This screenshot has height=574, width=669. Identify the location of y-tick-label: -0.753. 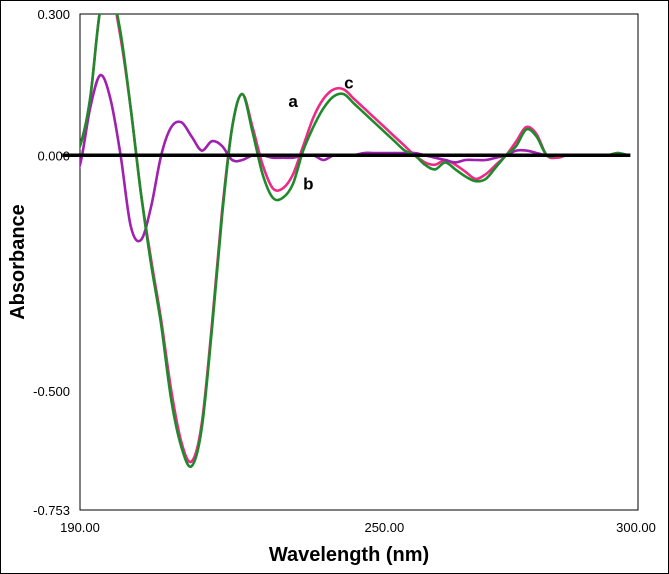
(51, 510).